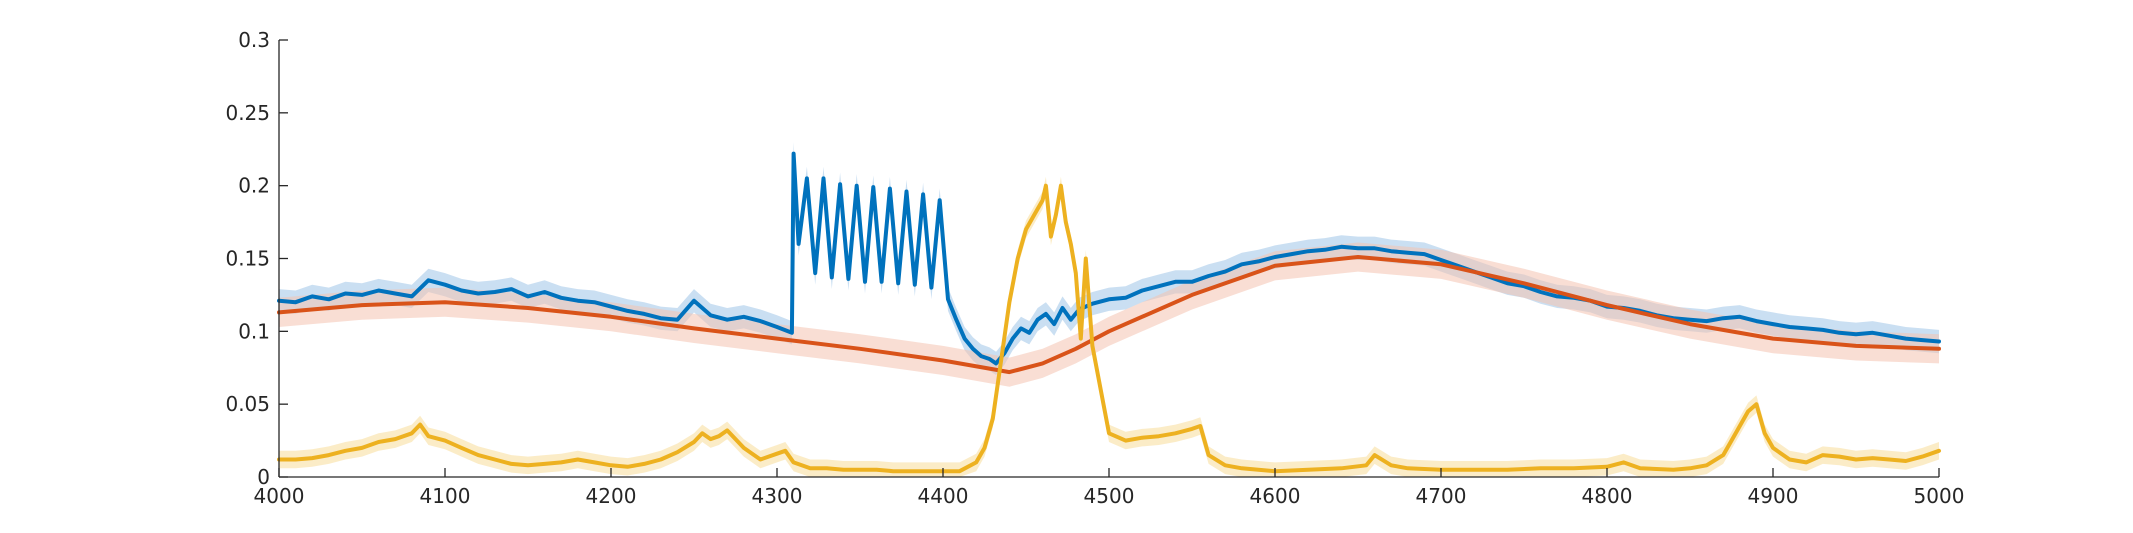 The image size is (2133, 533). I want to click on x-tick-label: 4100, so click(445, 496).